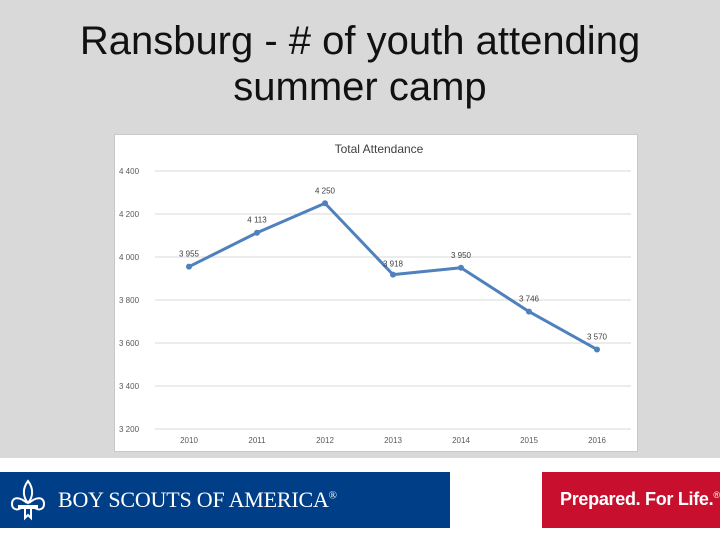 The width and height of the screenshot is (720, 540). Describe the element at coordinates (129, 386) in the screenshot. I see `y-tick-label: 3 400` at that location.